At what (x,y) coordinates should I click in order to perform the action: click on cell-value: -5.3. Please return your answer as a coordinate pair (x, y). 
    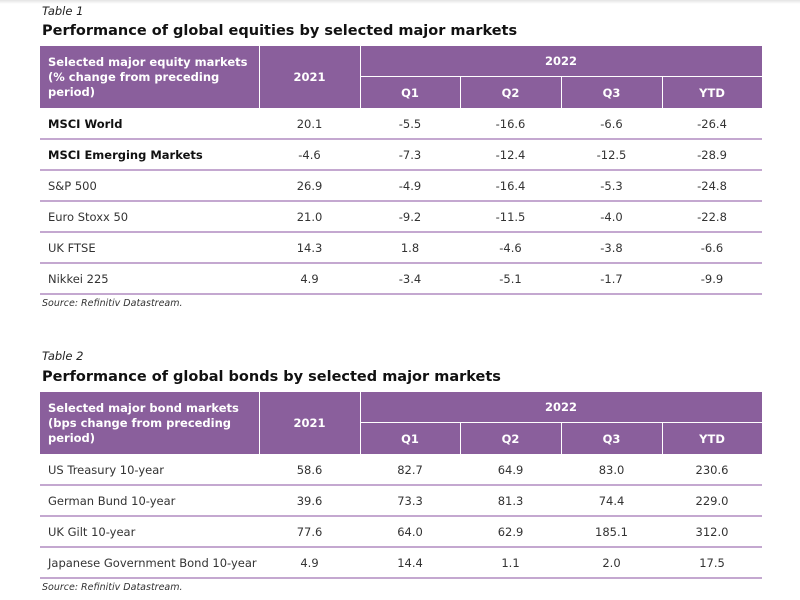
    Looking at the image, I should click on (611, 186).